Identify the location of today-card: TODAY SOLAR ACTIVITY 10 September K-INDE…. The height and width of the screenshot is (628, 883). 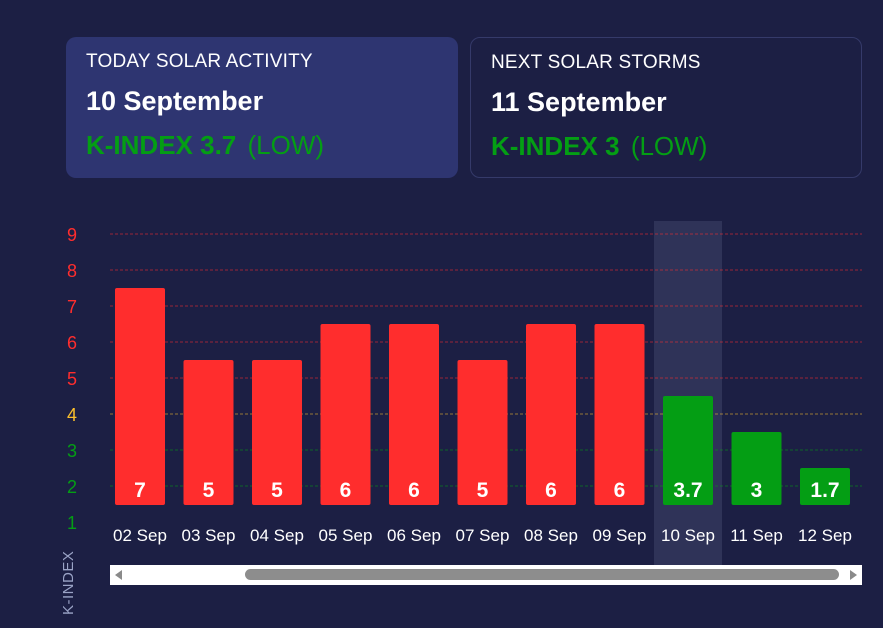
(262, 107).